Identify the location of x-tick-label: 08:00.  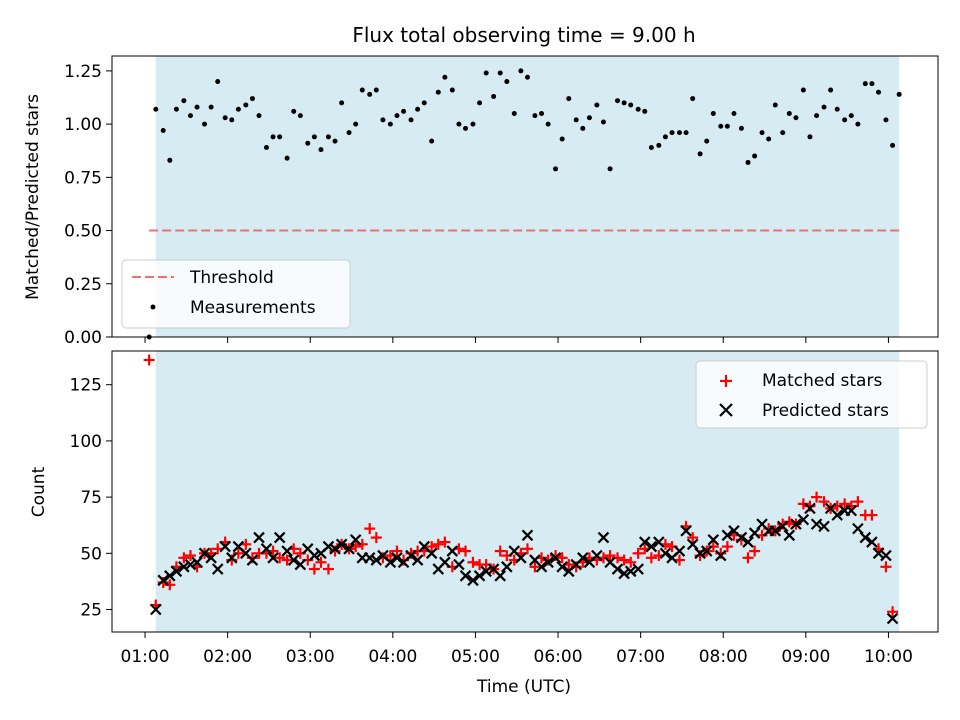
(723, 657).